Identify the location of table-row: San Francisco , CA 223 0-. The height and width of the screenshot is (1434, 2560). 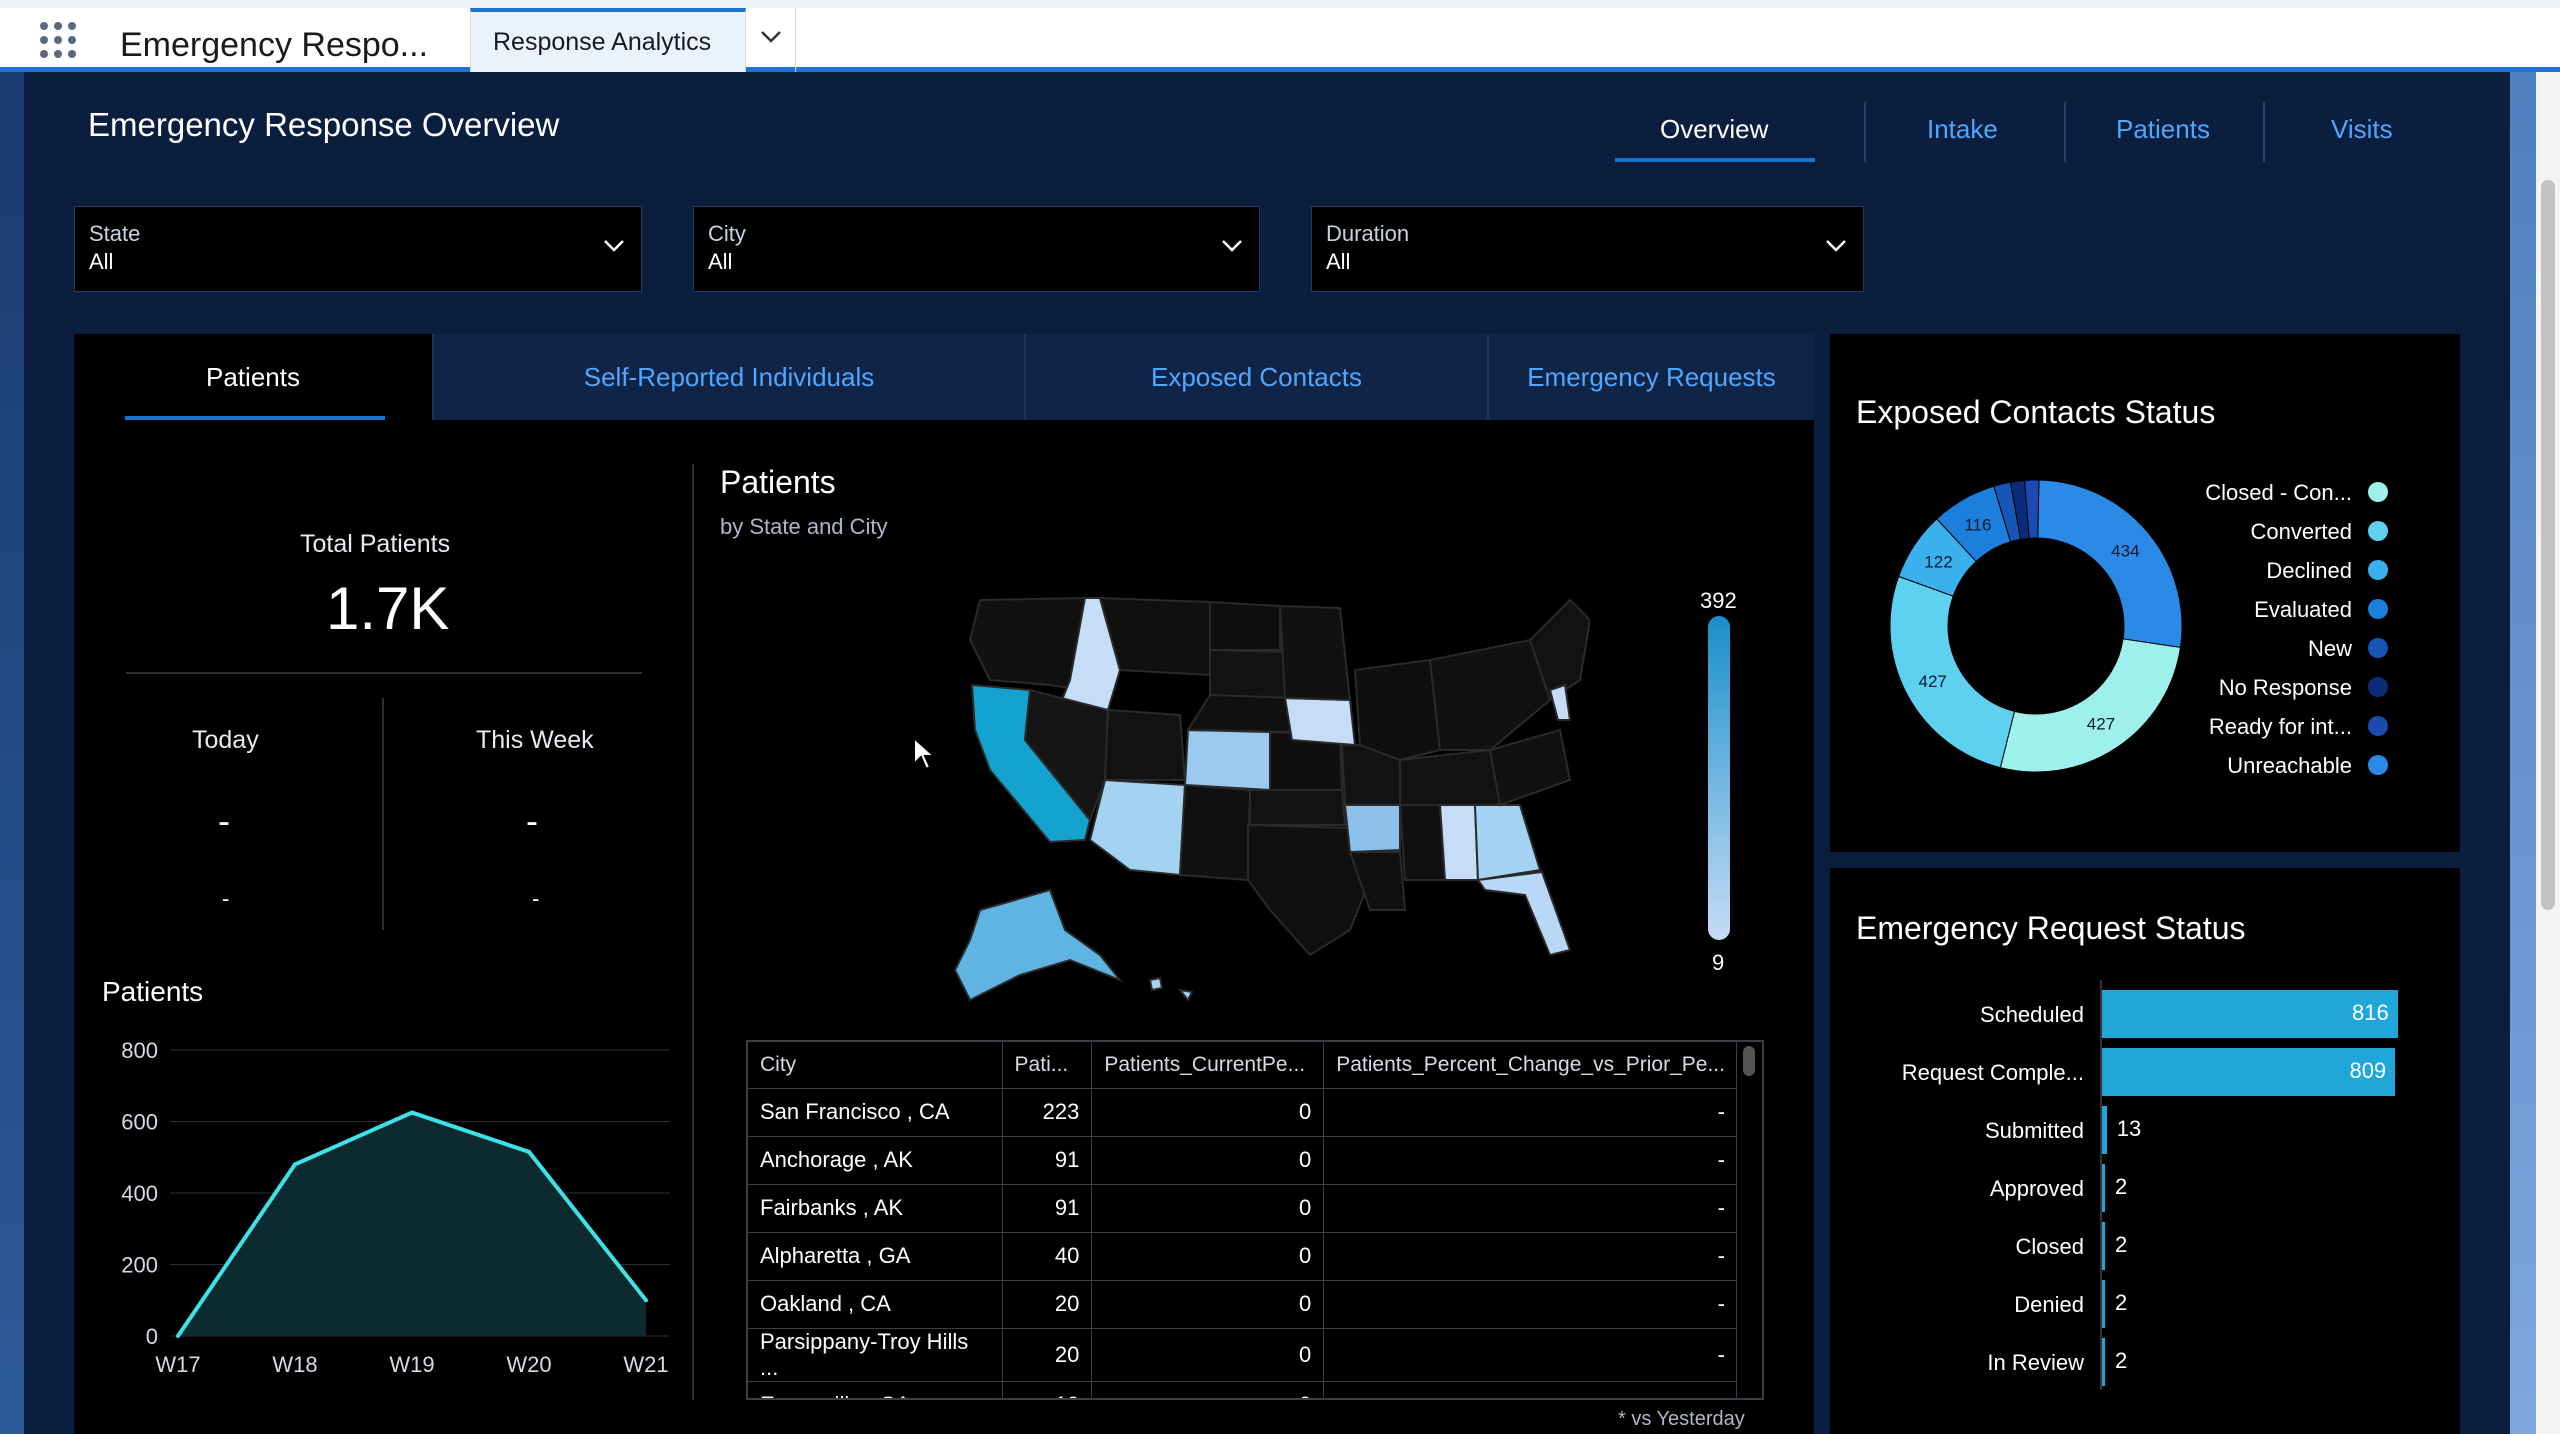
(1243, 1112).